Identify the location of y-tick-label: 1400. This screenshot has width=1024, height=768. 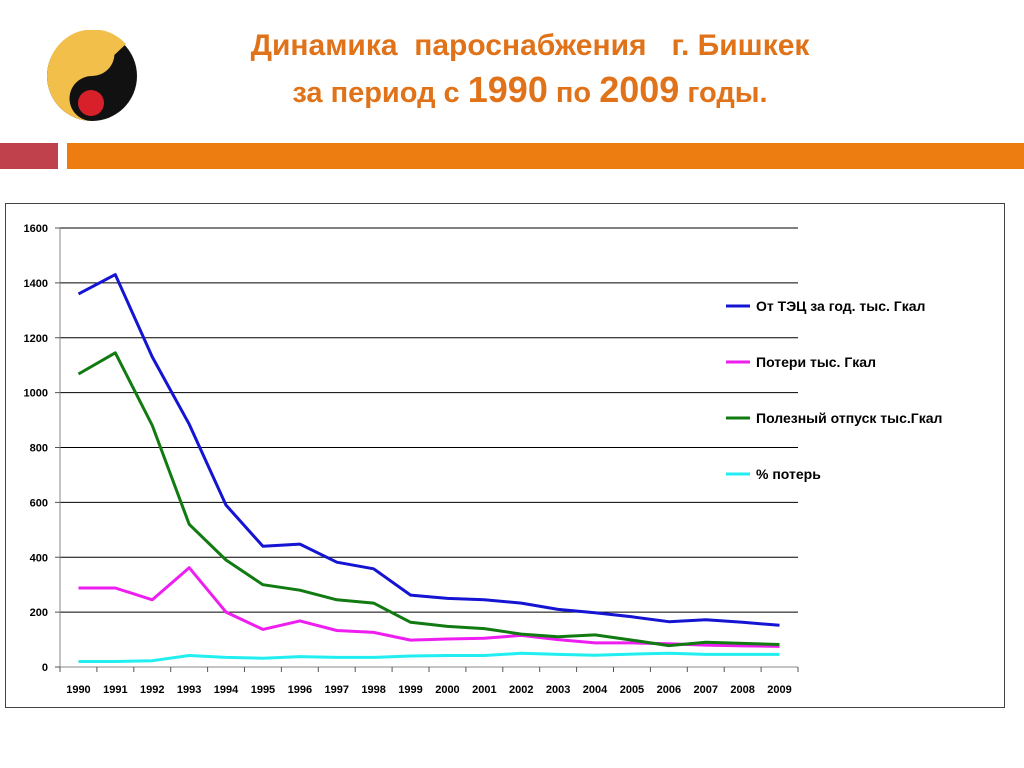
(36, 284).